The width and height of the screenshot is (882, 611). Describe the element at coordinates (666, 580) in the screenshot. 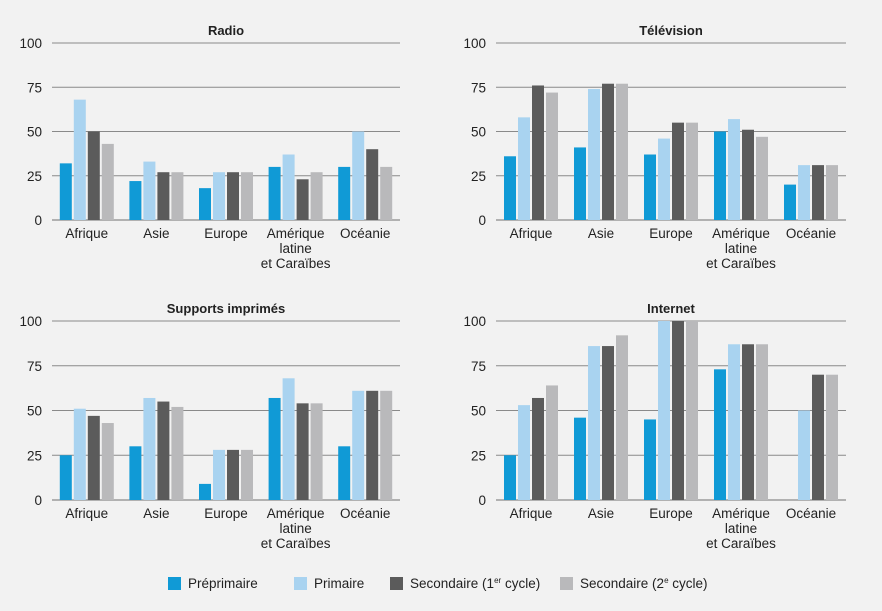

I see `legend-secondaire2-sup: e` at that location.